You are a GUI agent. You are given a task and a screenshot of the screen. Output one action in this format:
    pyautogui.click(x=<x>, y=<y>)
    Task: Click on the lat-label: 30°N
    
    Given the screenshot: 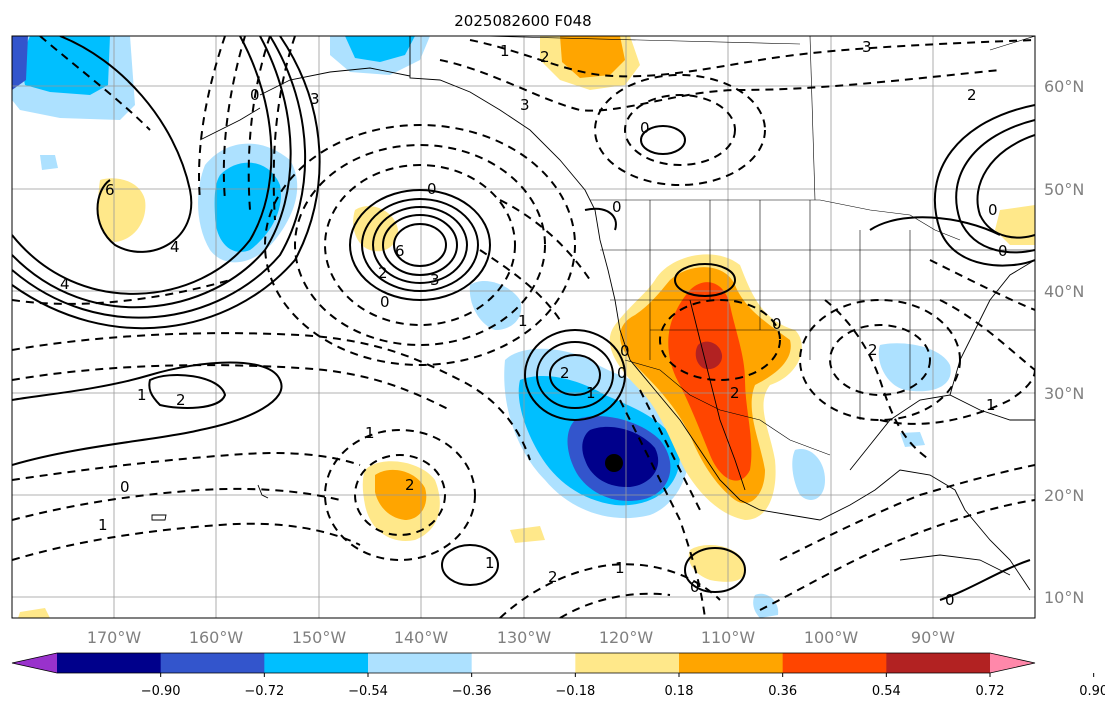 What is the action you would take?
    pyautogui.click(x=1064, y=393)
    